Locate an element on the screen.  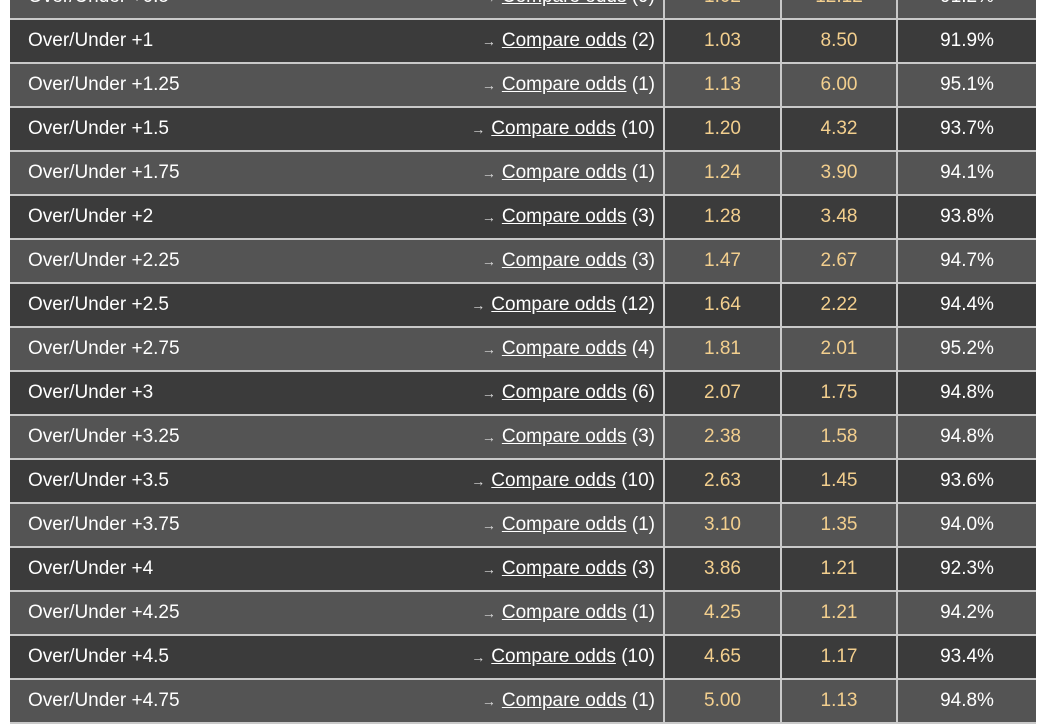
under-odds: 3.90 is located at coordinates (840, 173).